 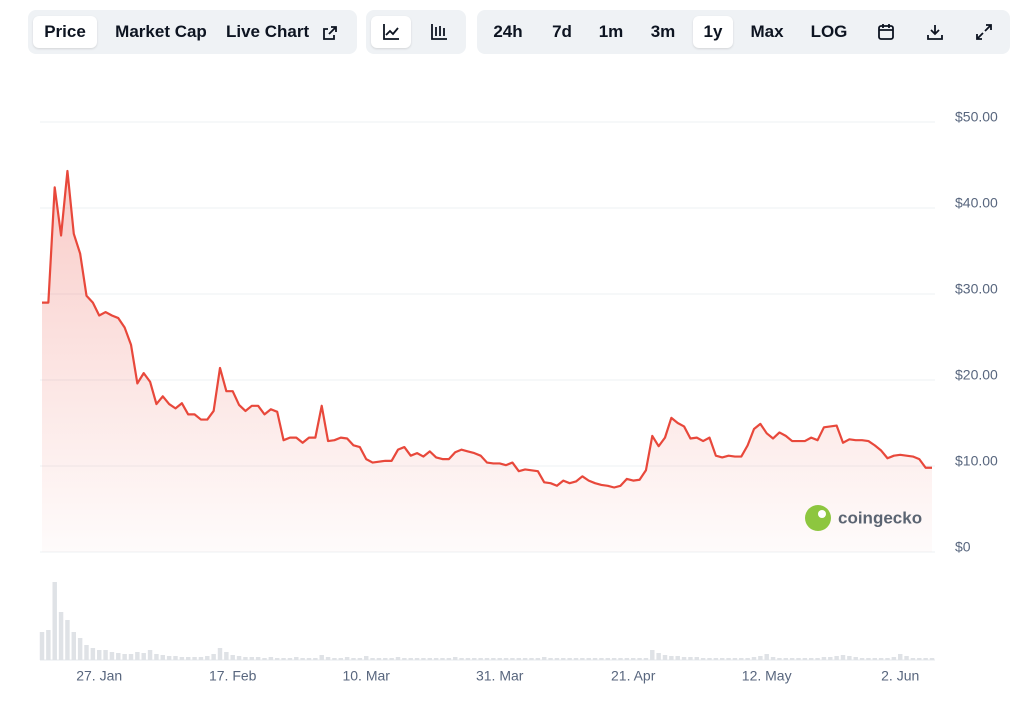 I want to click on range-button: 3m, so click(x=663, y=31).